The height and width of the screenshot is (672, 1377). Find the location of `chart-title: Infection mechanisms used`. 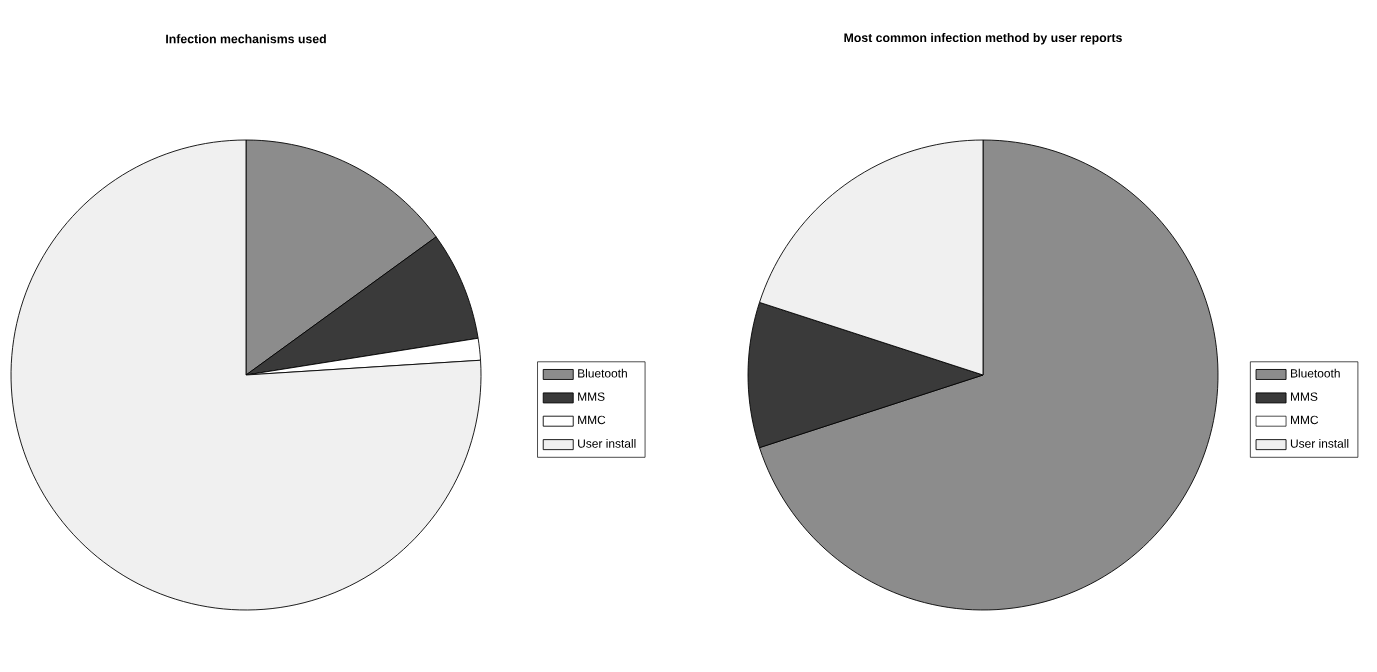

chart-title: Infection mechanisms used is located at coordinates (246, 39).